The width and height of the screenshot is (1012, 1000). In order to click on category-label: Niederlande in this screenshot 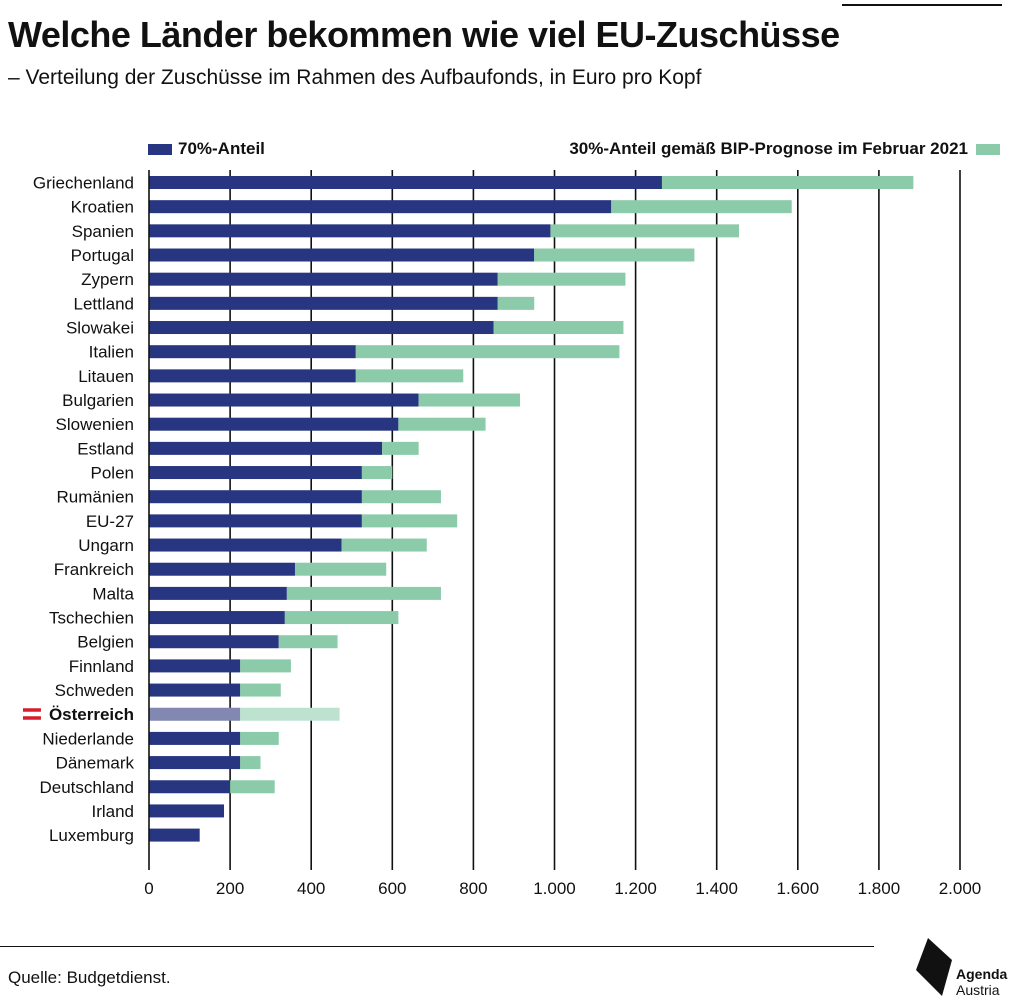, I will do `click(88, 738)`.